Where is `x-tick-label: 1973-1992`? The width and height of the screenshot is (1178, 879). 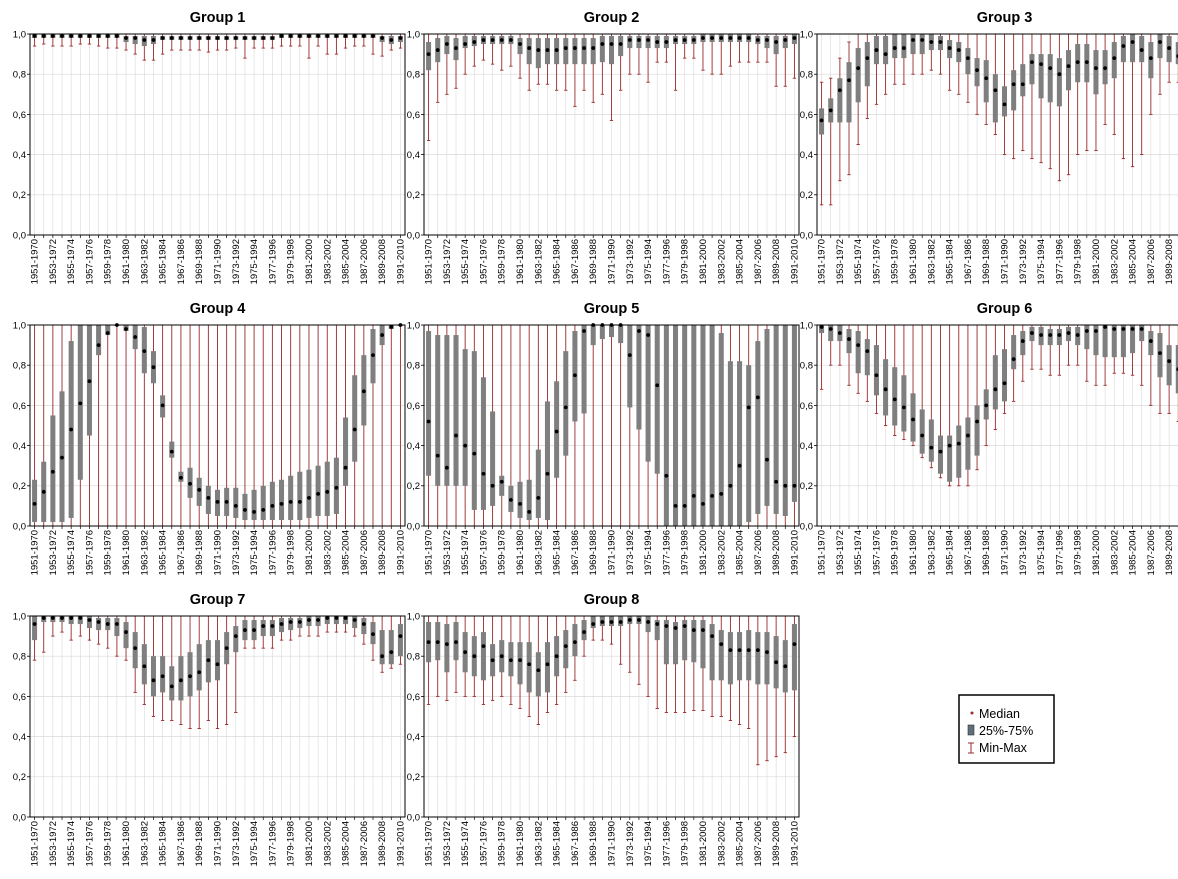
x-tick-label: 1973-1992 is located at coordinates (1023, 552).